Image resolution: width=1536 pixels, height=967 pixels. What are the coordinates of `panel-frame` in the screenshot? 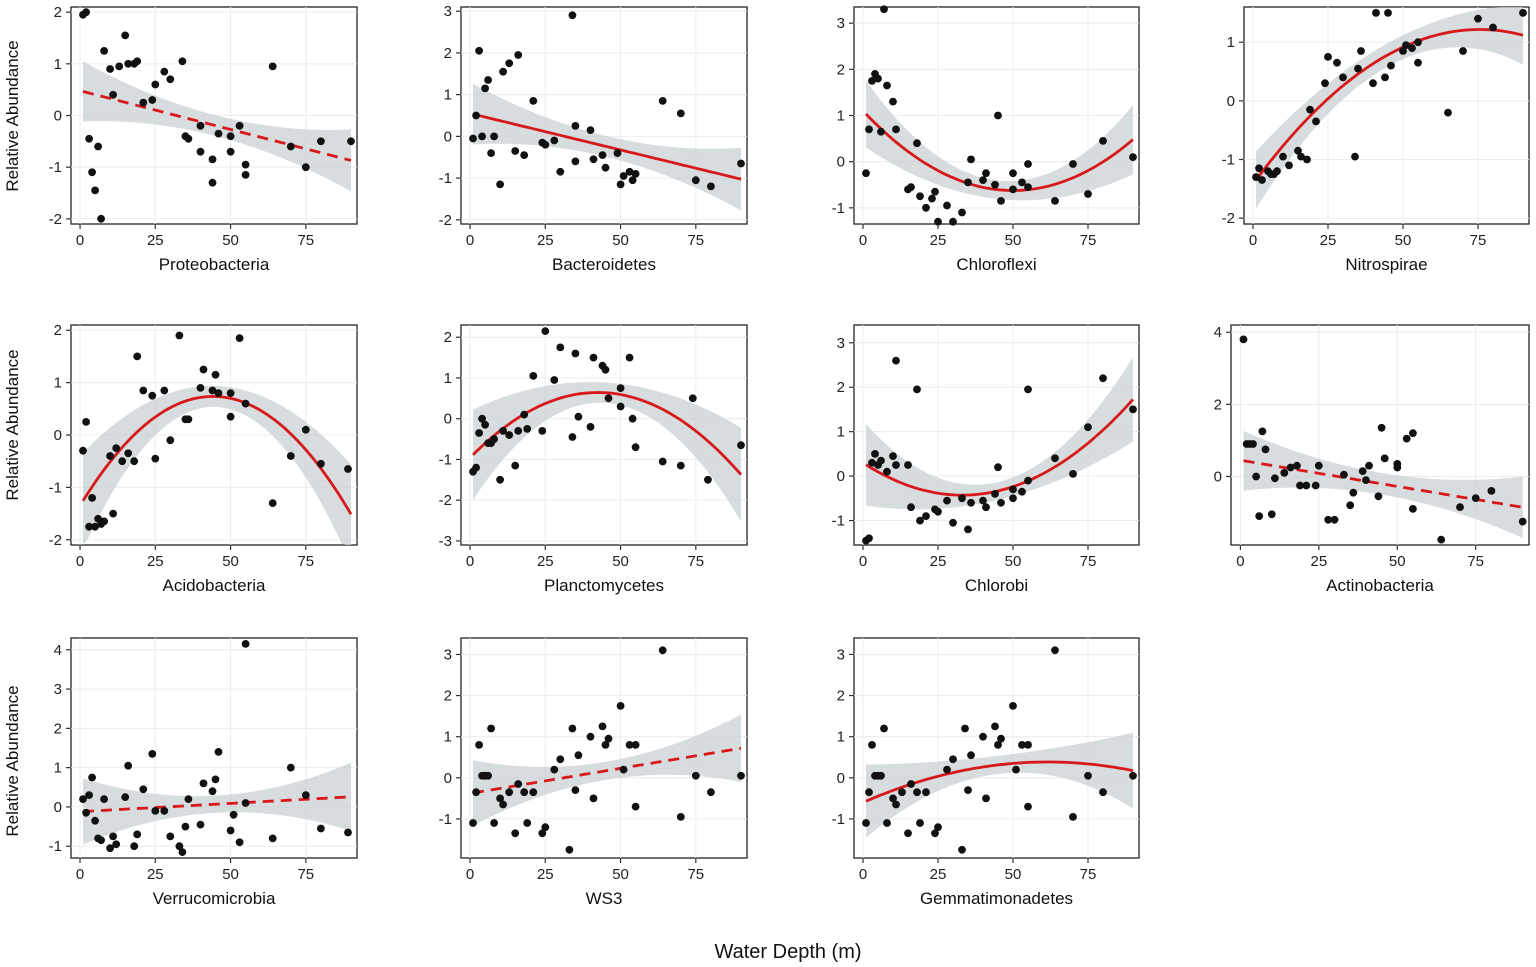 It's located at (1380, 435).